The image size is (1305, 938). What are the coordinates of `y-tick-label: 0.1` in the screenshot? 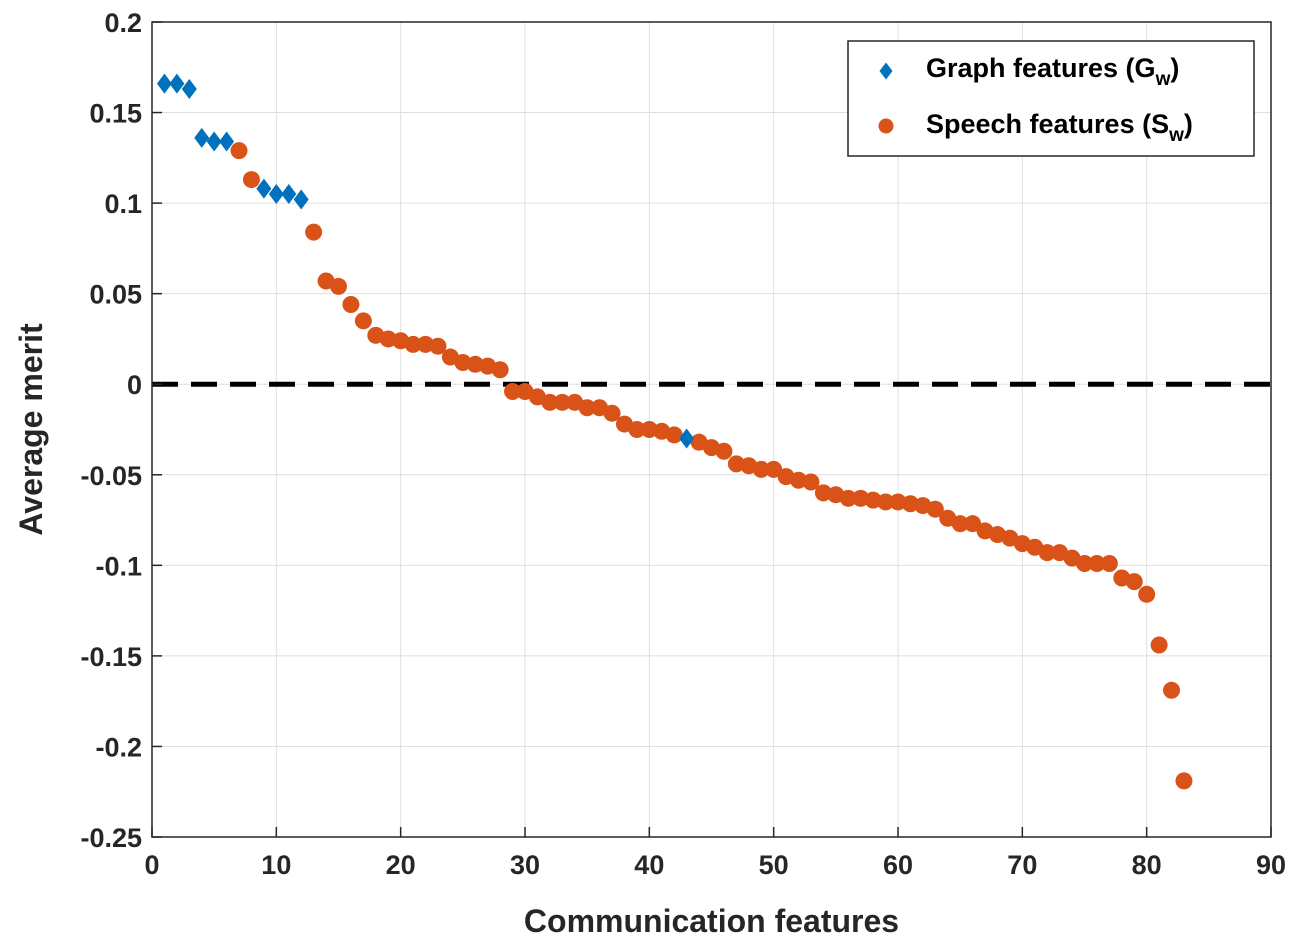 It's located at (123, 204).